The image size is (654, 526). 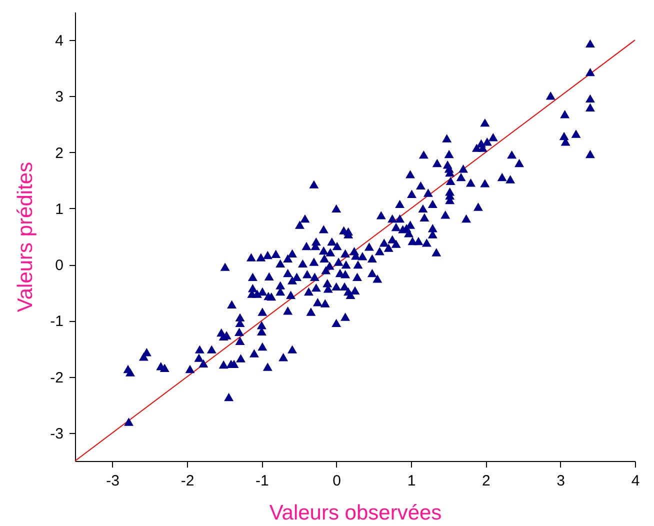 I want to click on x-tick-label: -1, so click(x=262, y=481).